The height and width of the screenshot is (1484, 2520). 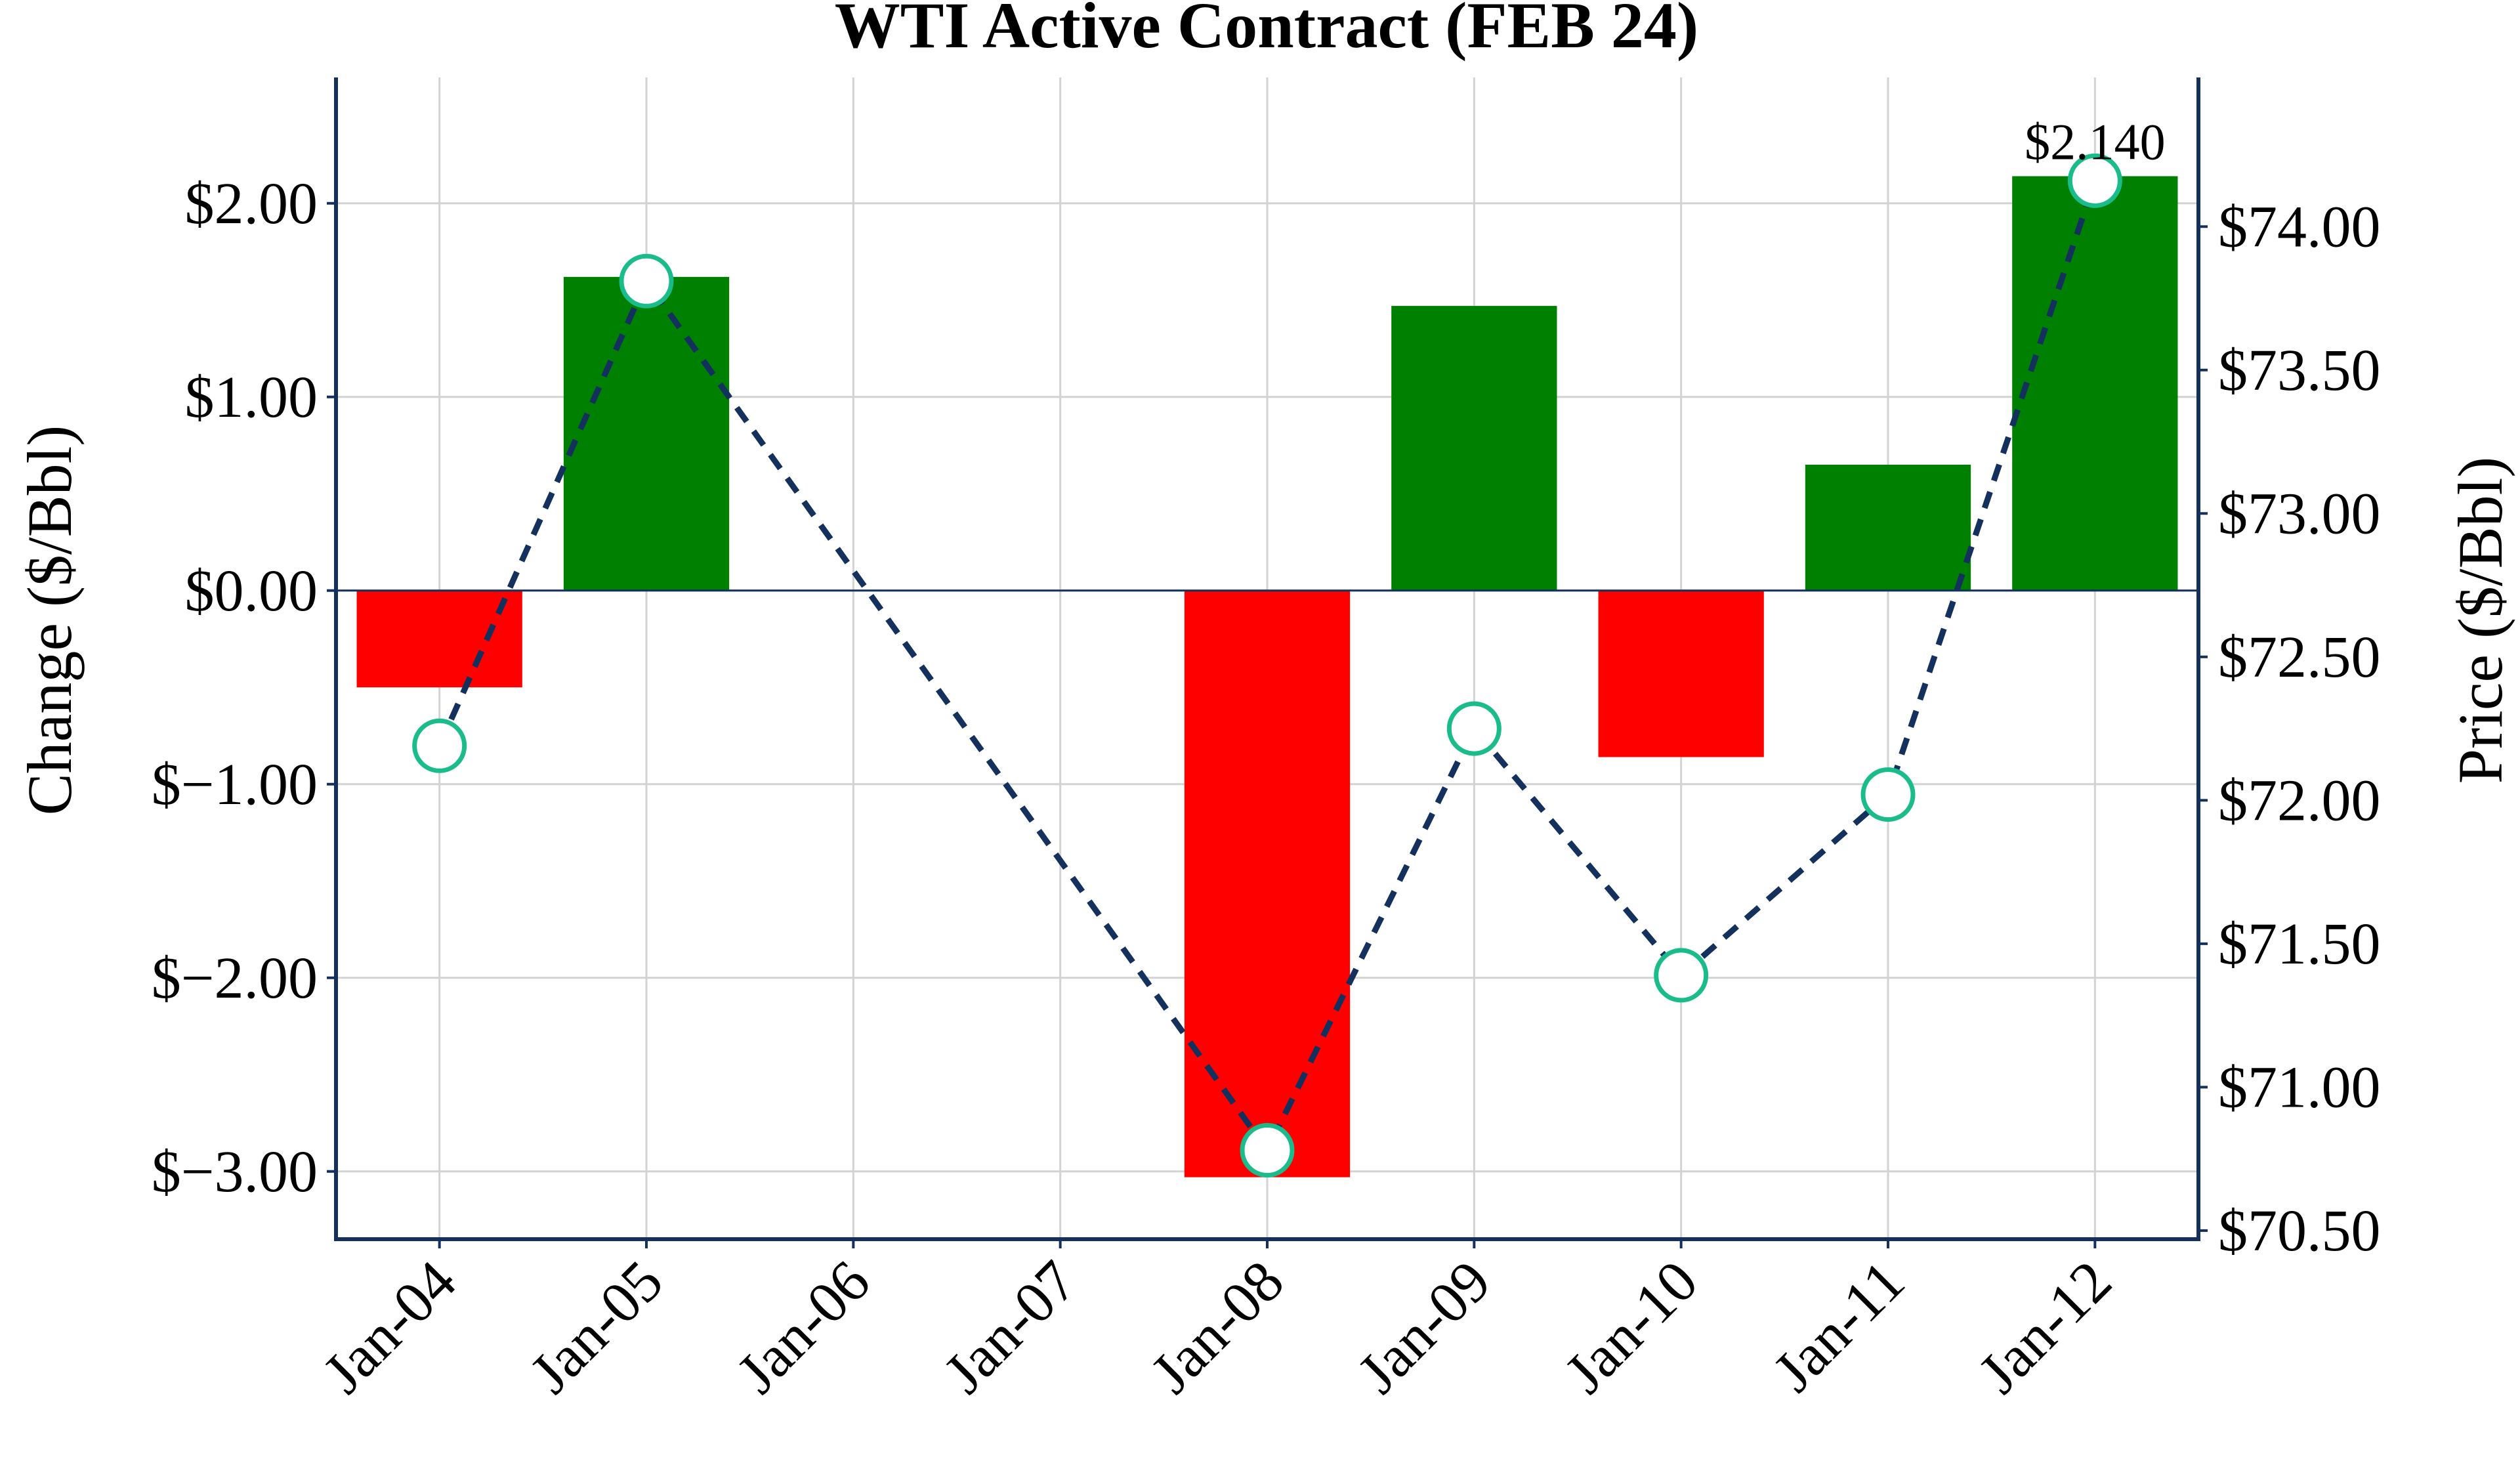 I want to click on right-tick-label: $72.50, so click(x=2299, y=658).